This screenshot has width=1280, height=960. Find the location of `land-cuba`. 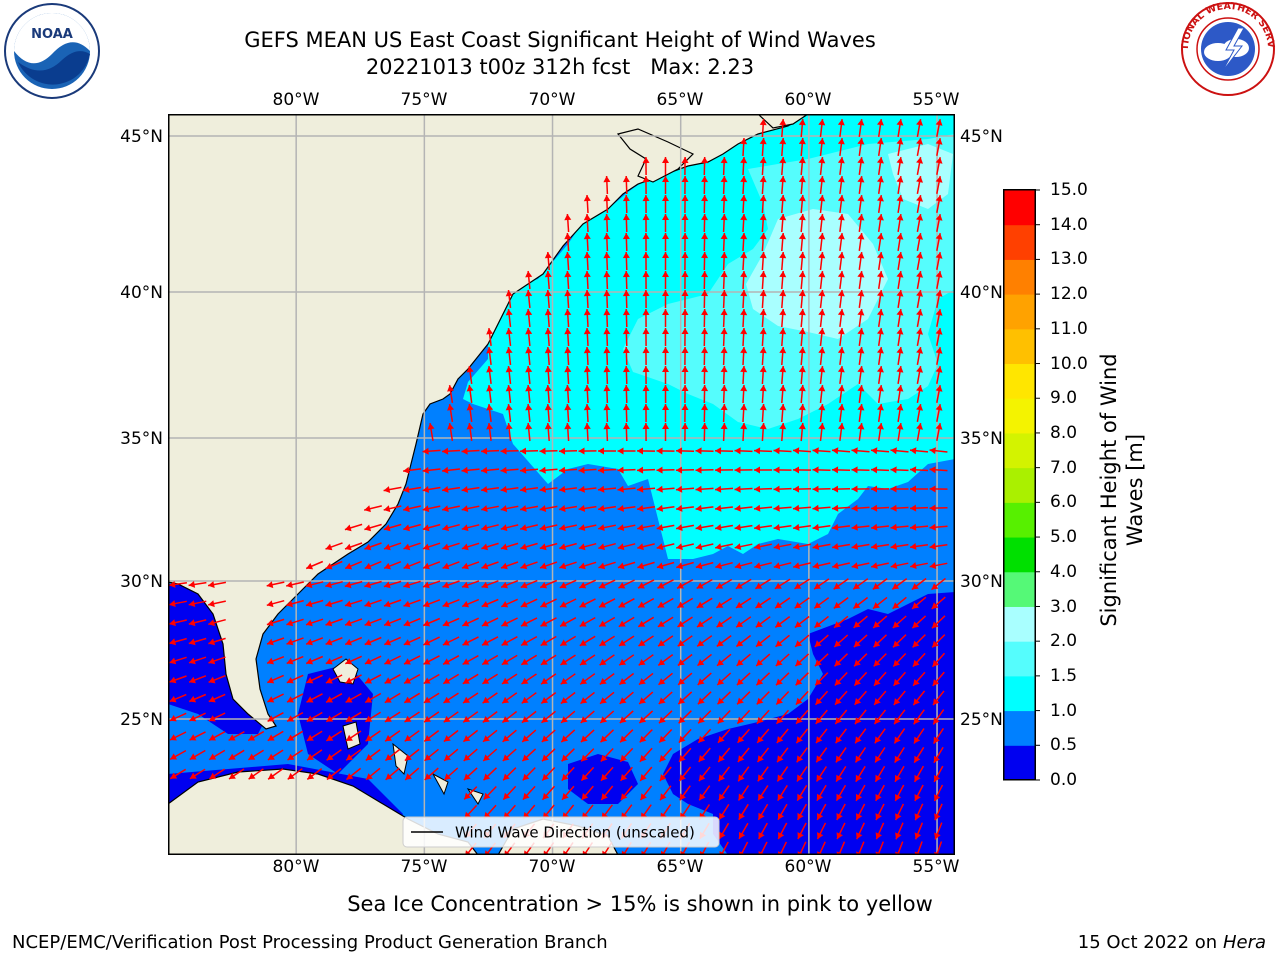

land-cuba is located at coordinates (323, 811).